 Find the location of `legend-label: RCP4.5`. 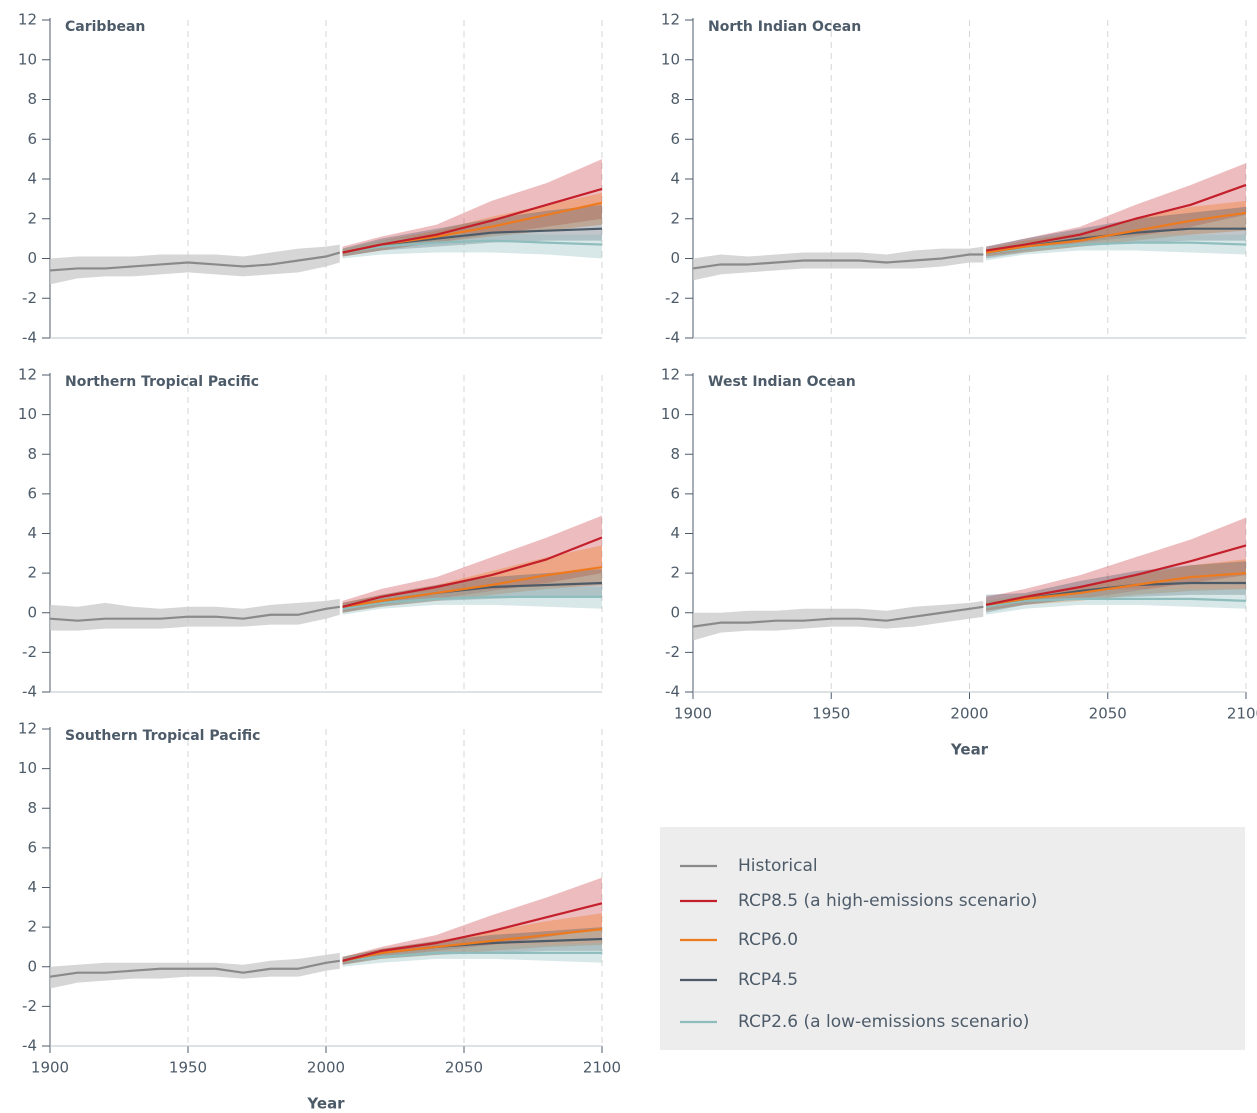

legend-label: RCP4.5 is located at coordinates (768, 980).